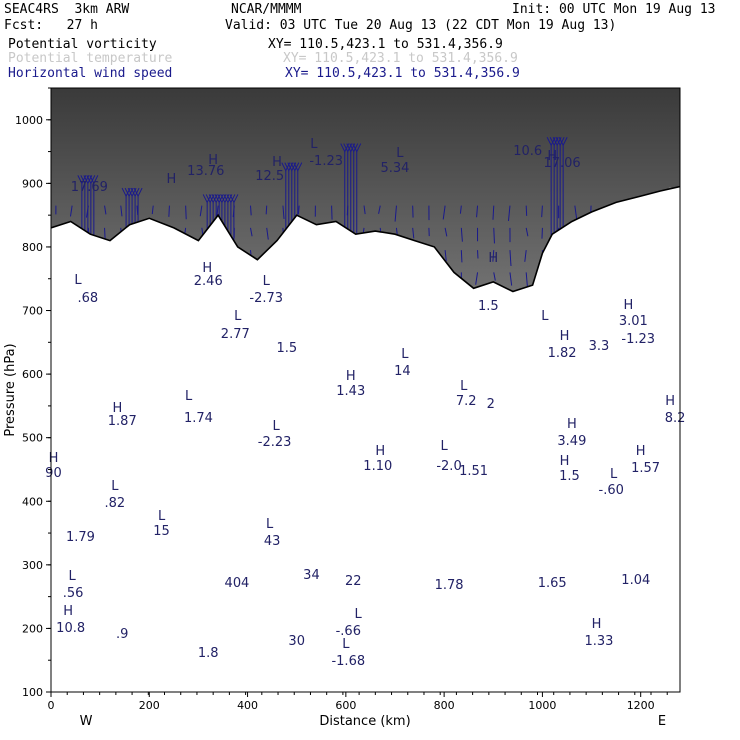 The height and width of the screenshot is (740, 740). Describe the element at coordinates (662, 721) in the screenshot. I see `x-end-label-east: E` at that location.